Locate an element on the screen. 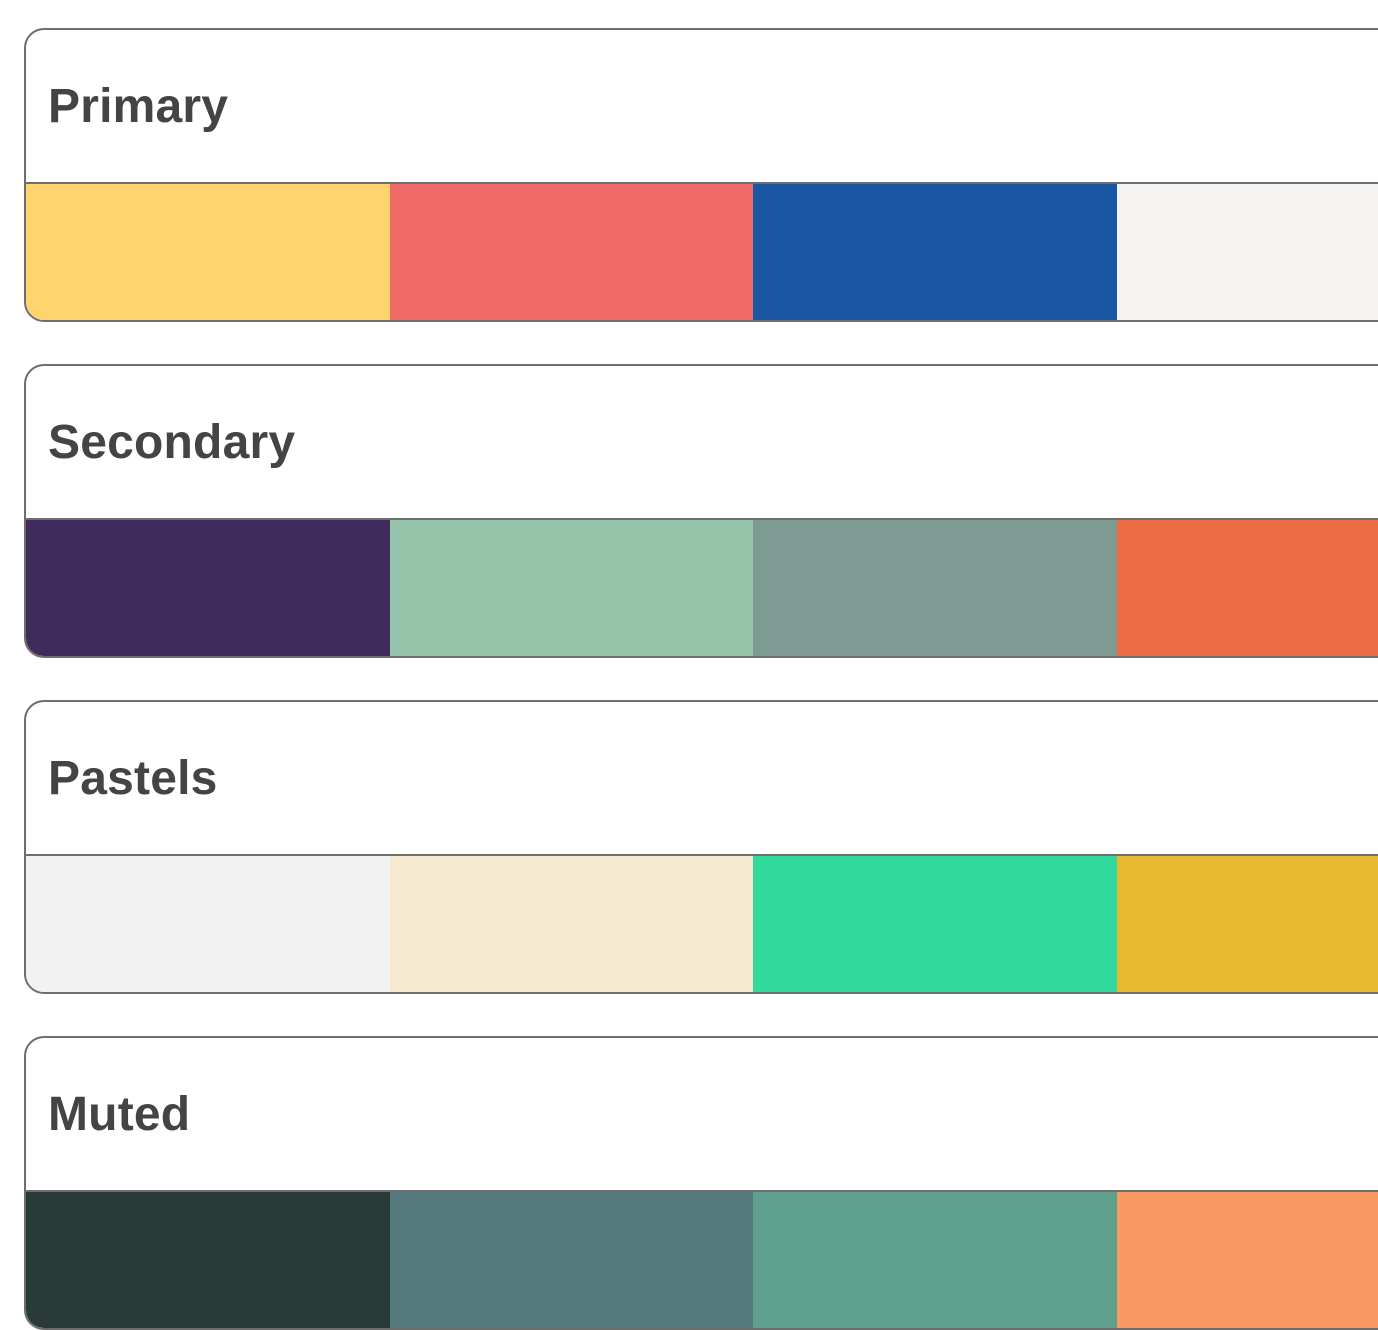 This screenshot has width=1378, height=1330. palette-header: Secondary is located at coordinates (702, 443).